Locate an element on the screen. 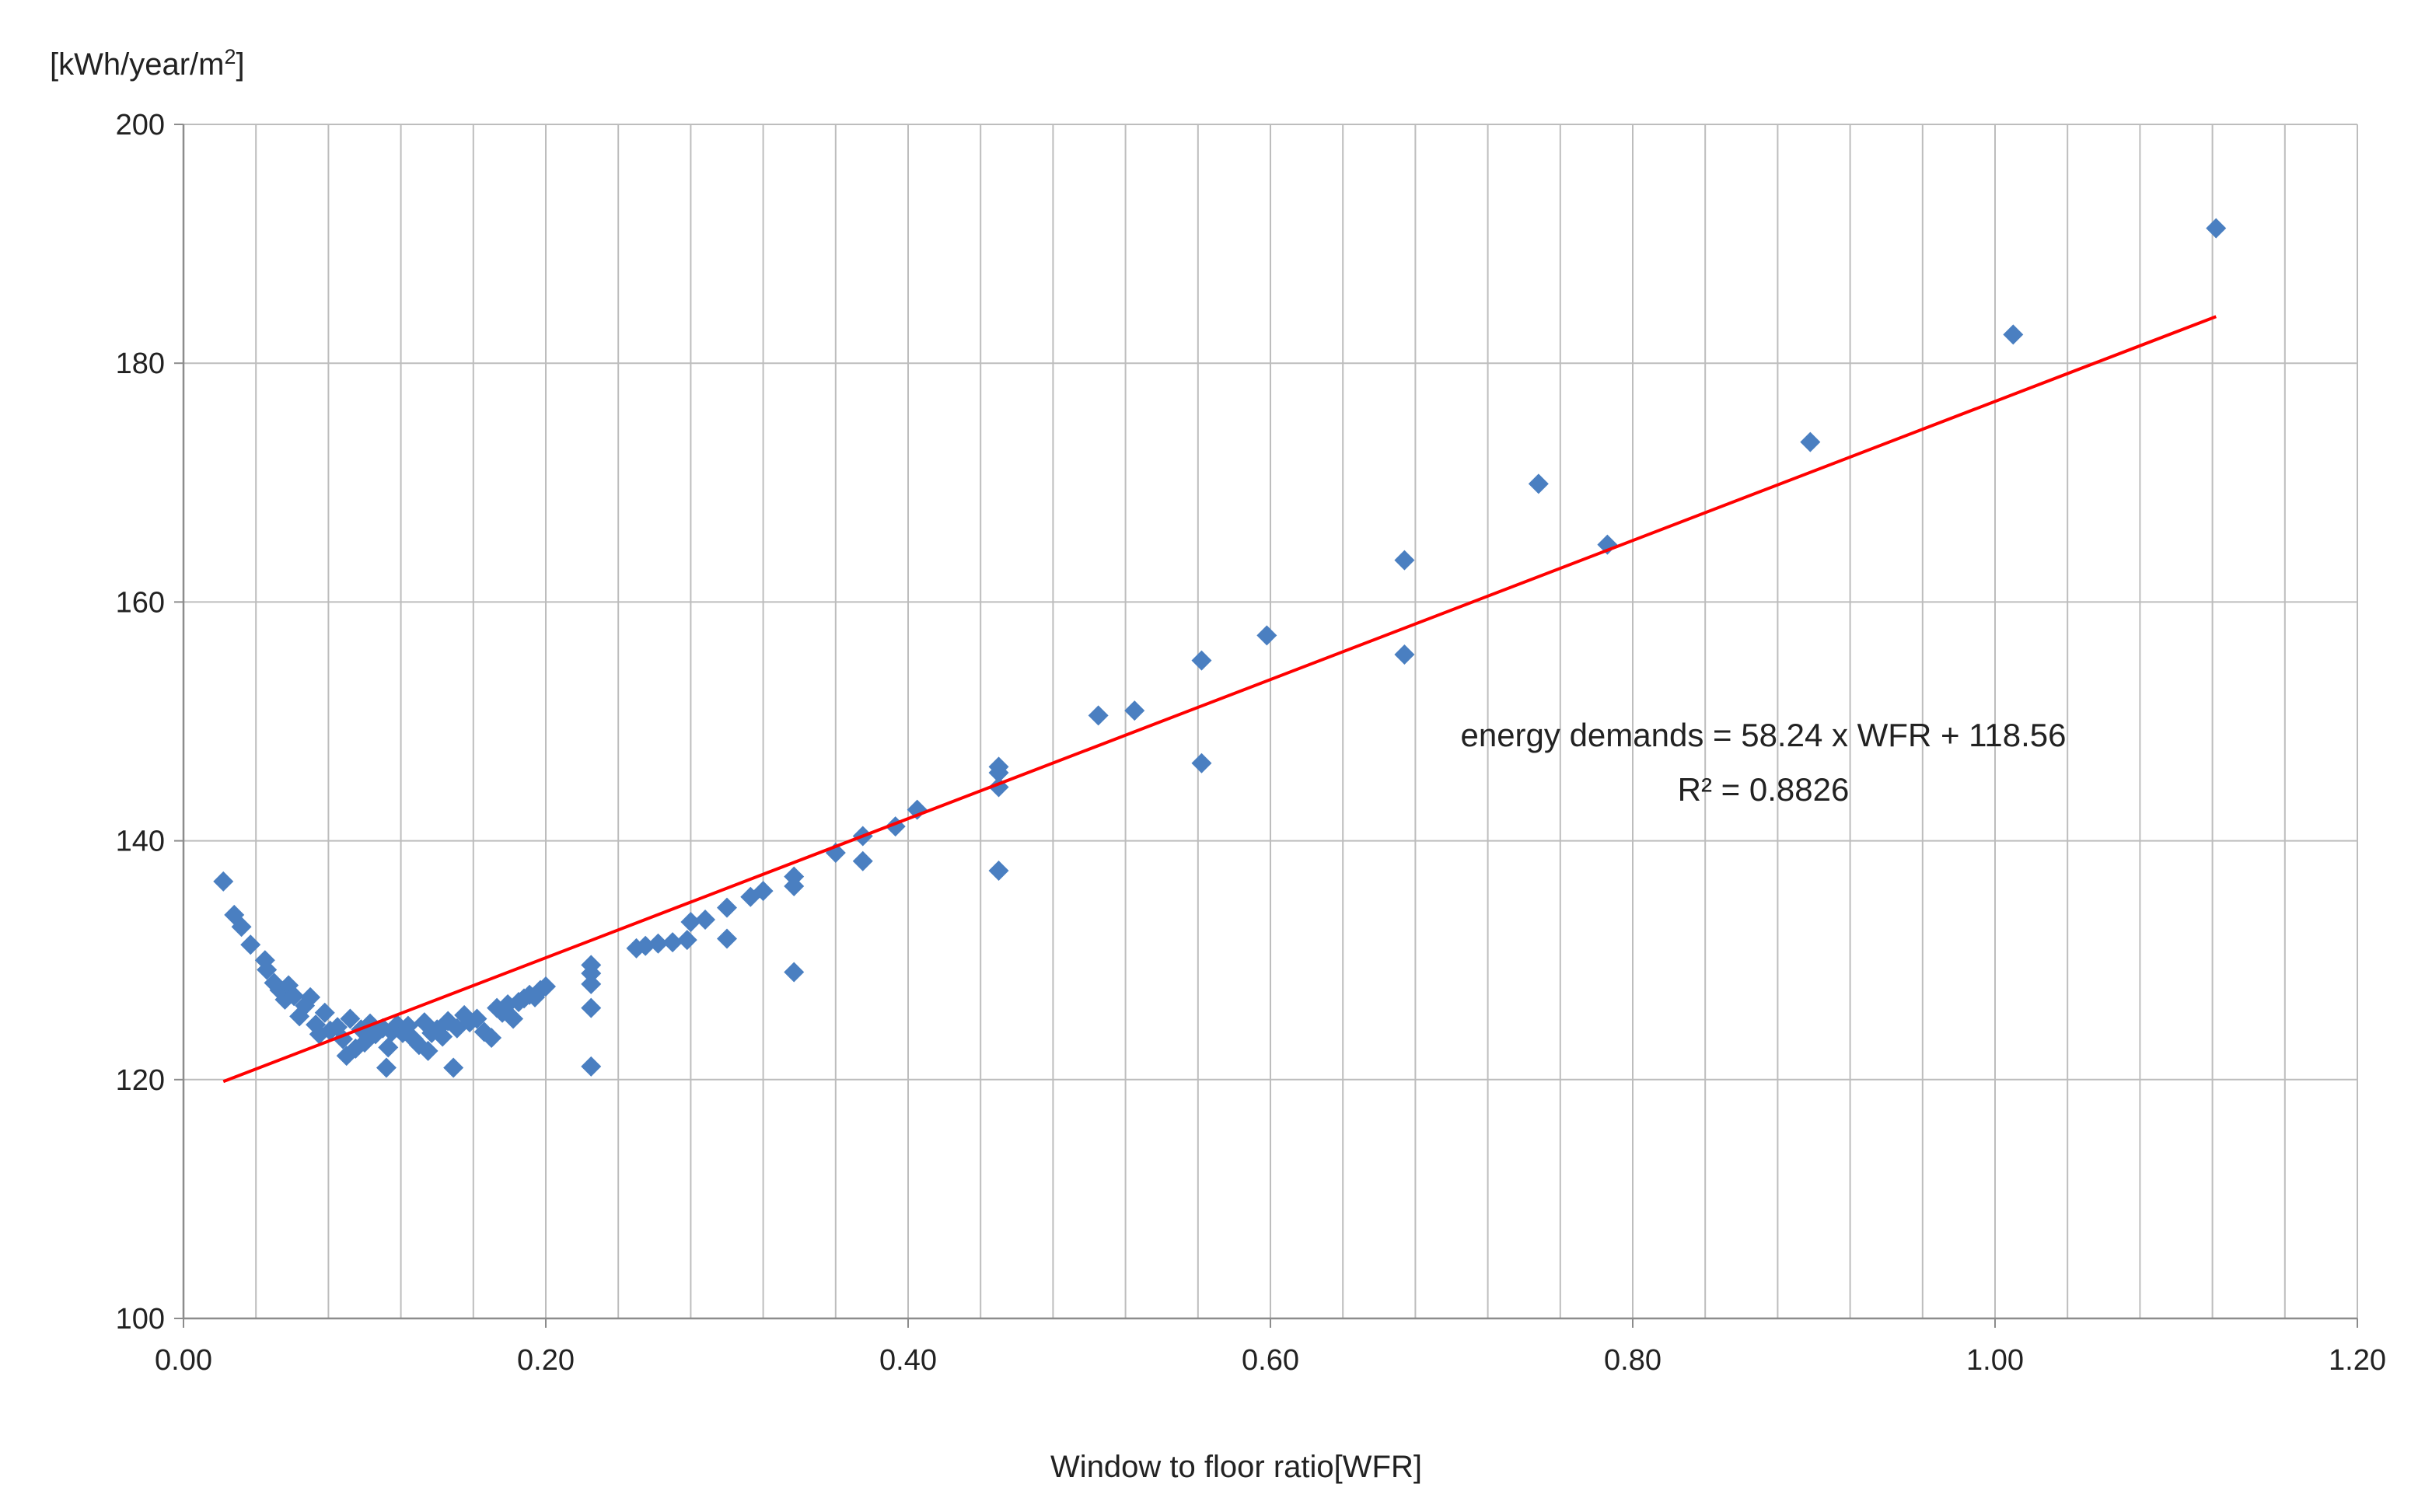  y-tick-label: 160 is located at coordinates (140, 602).